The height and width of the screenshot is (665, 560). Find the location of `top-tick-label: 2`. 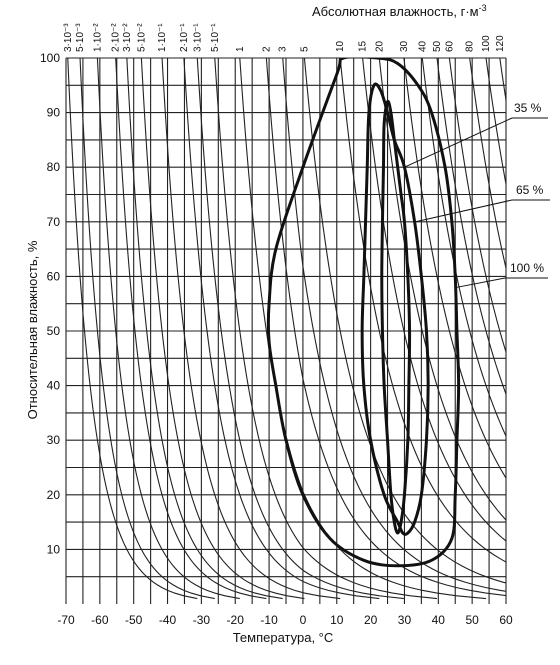

top-tick-label: 2 is located at coordinates (266, 49).